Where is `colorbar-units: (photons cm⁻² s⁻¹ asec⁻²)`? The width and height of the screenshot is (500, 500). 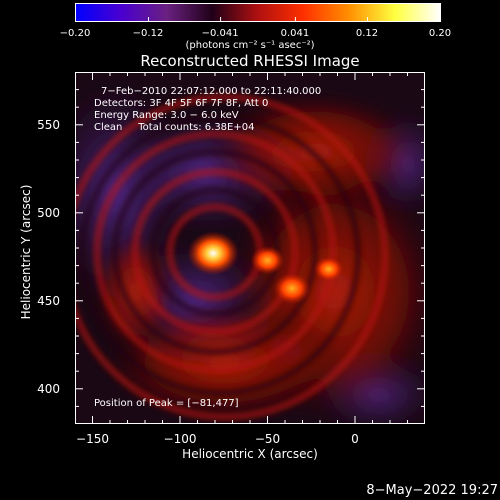 colorbar-units: (photons cm⁻² s⁻¹ asec⁻²) is located at coordinates (250, 45).